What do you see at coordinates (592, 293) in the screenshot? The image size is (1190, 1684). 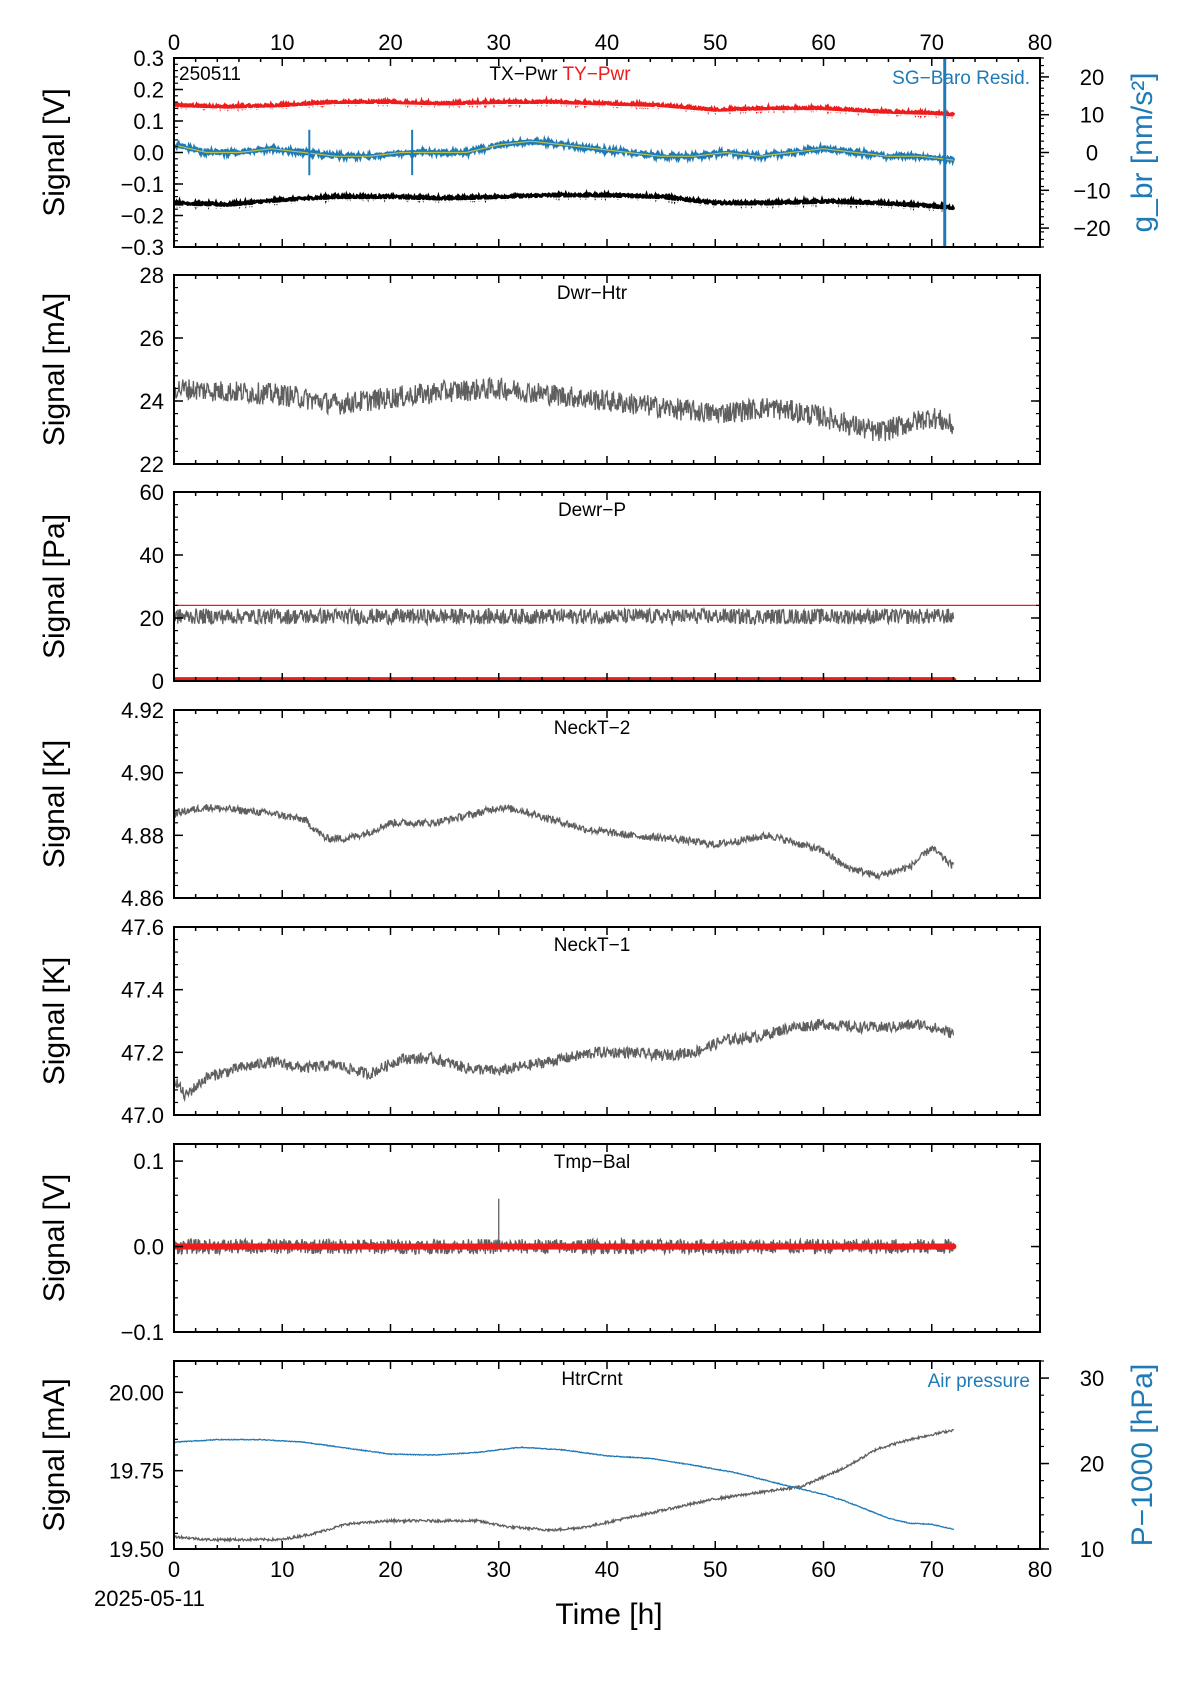 I see `panel-title: Dwr−Htr` at bounding box center [592, 293].